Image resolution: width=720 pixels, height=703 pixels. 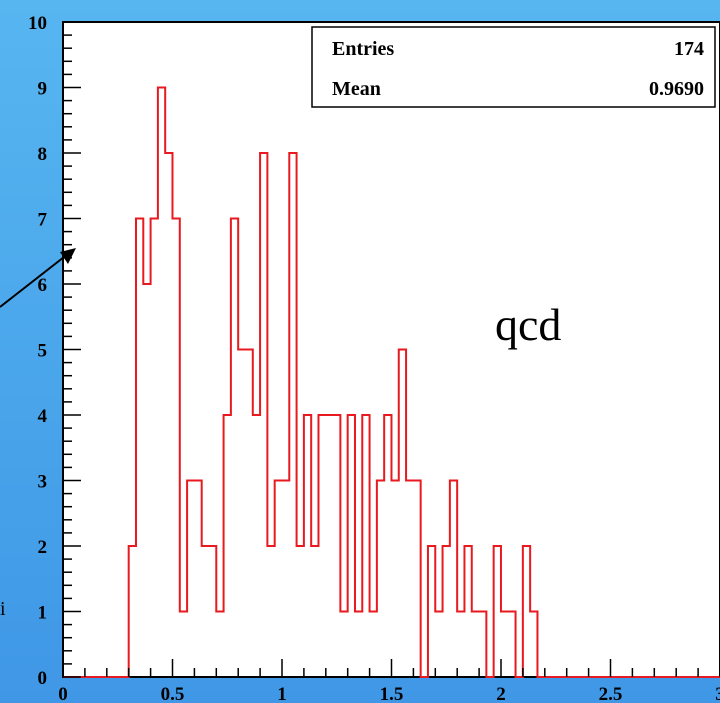 What do you see at coordinates (676, 89) in the screenshot?
I see `stats-mean-value: 0.9690` at bounding box center [676, 89].